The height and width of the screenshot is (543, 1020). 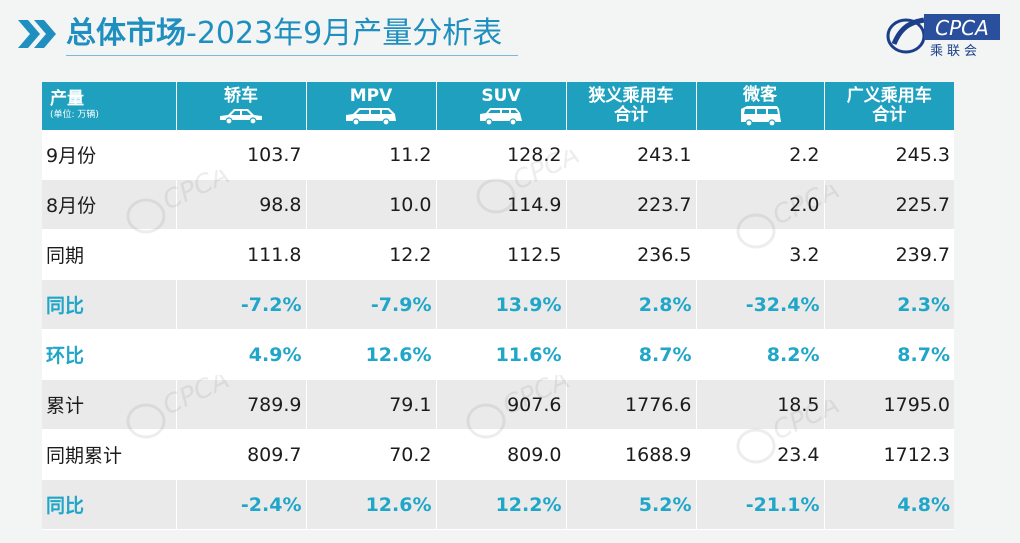 I want to click on table-cell: 1776.6, so click(x=631, y=404).